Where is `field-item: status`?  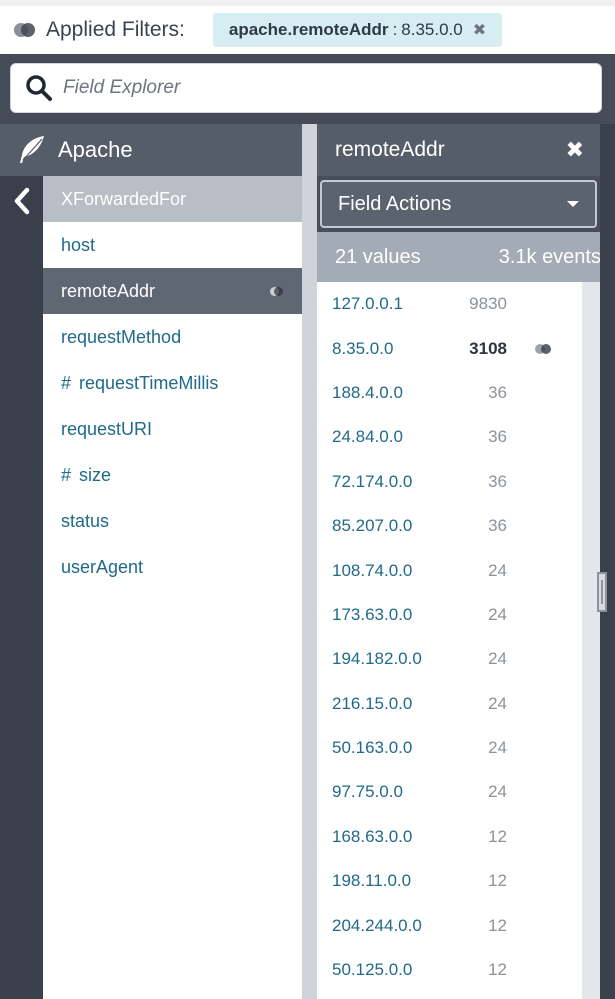
field-item: status is located at coordinates (172, 521).